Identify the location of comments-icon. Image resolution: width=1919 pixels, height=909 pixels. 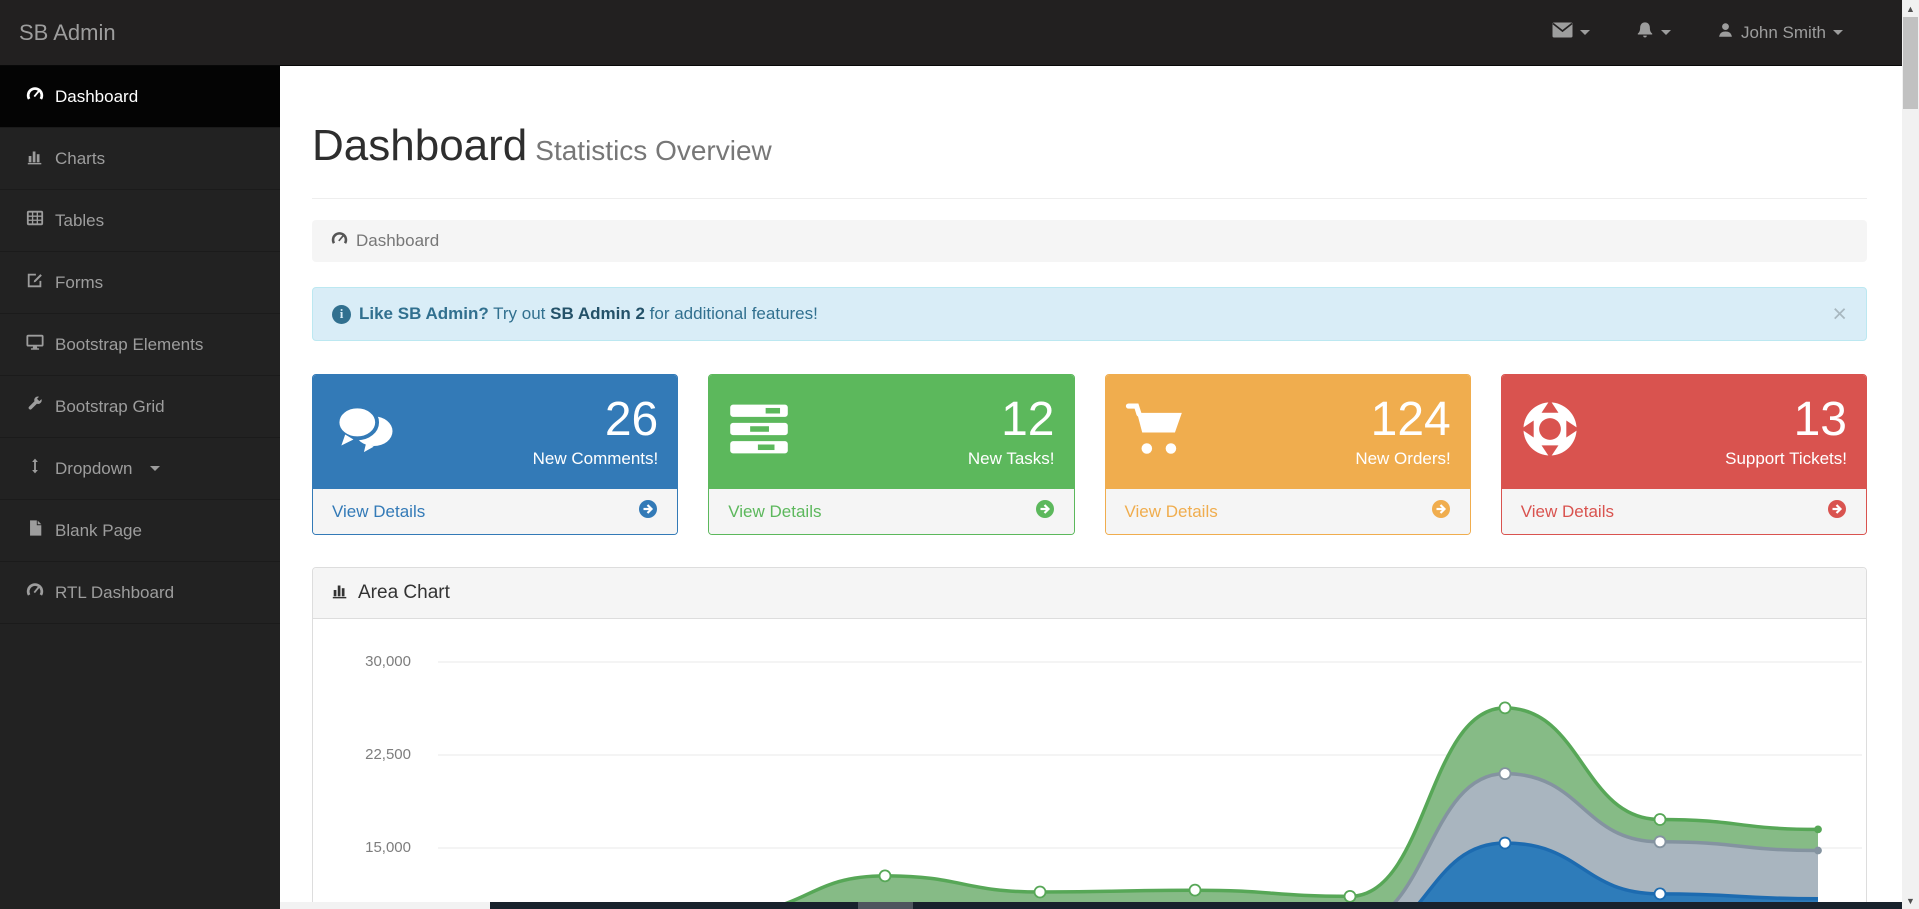
(365, 431).